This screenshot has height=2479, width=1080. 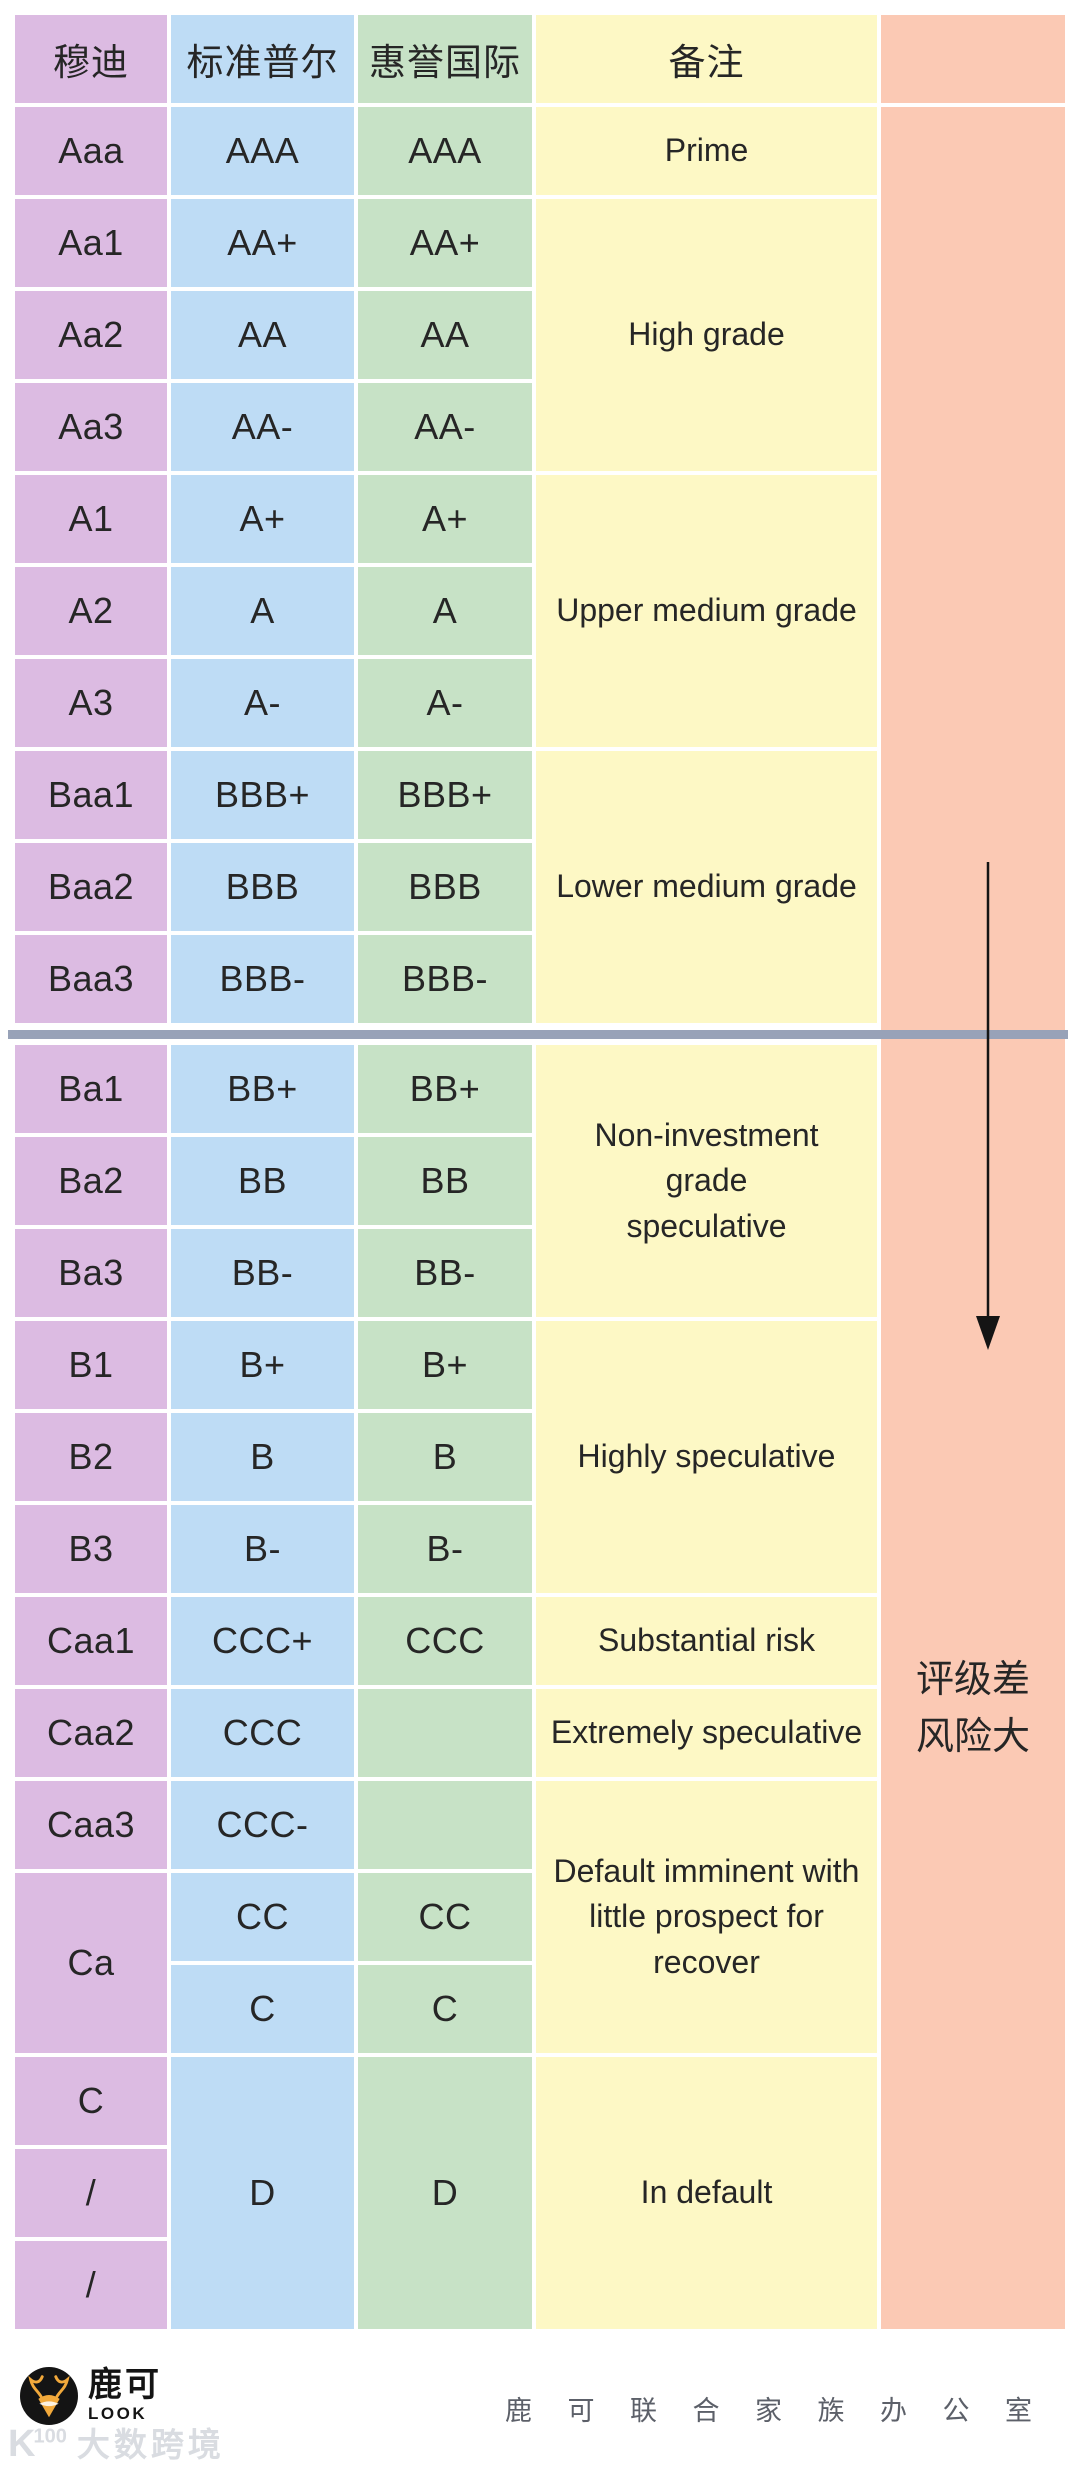 What do you see at coordinates (445, 1825) in the screenshot?
I see `cell-fitch-row19` at bounding box center [445, 1825].